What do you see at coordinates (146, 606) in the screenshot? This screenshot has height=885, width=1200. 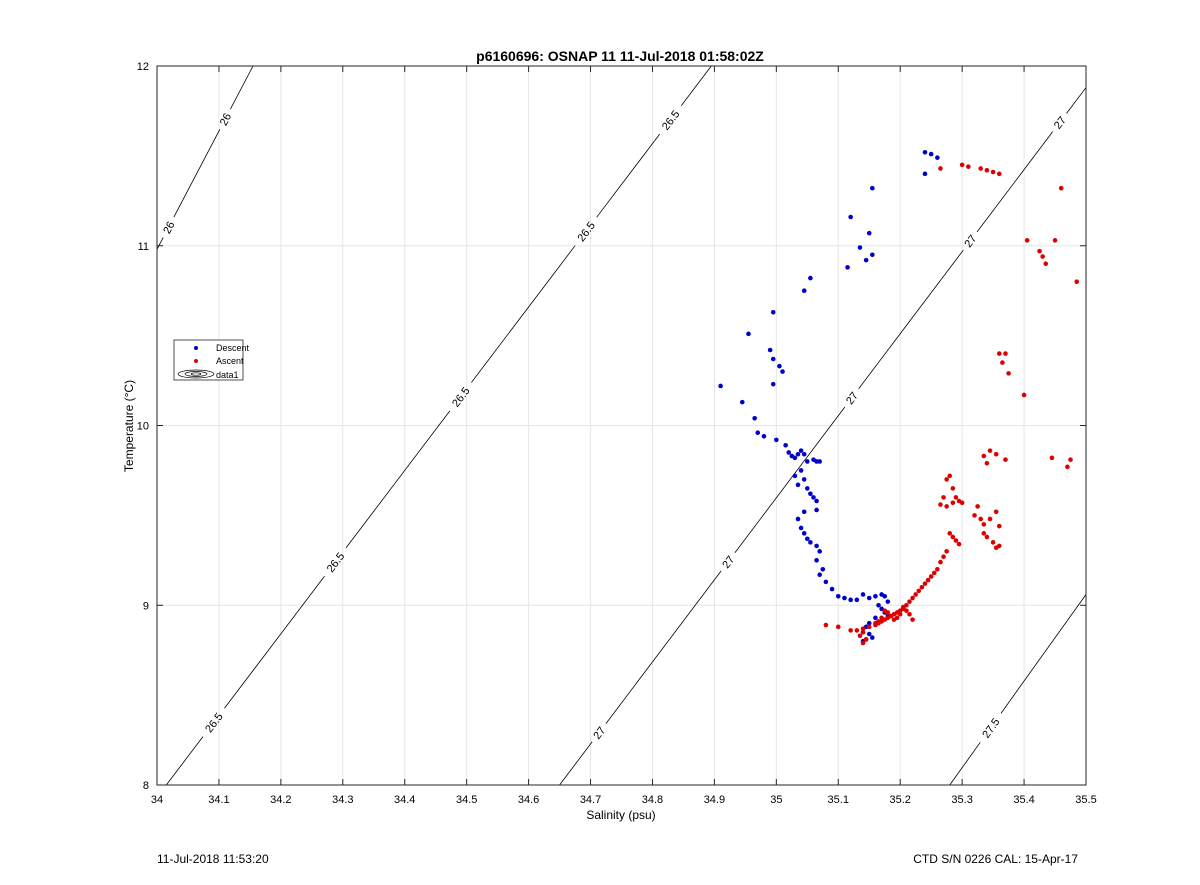 I see `y-tick-label: 9` at bounding box center [146, 606].